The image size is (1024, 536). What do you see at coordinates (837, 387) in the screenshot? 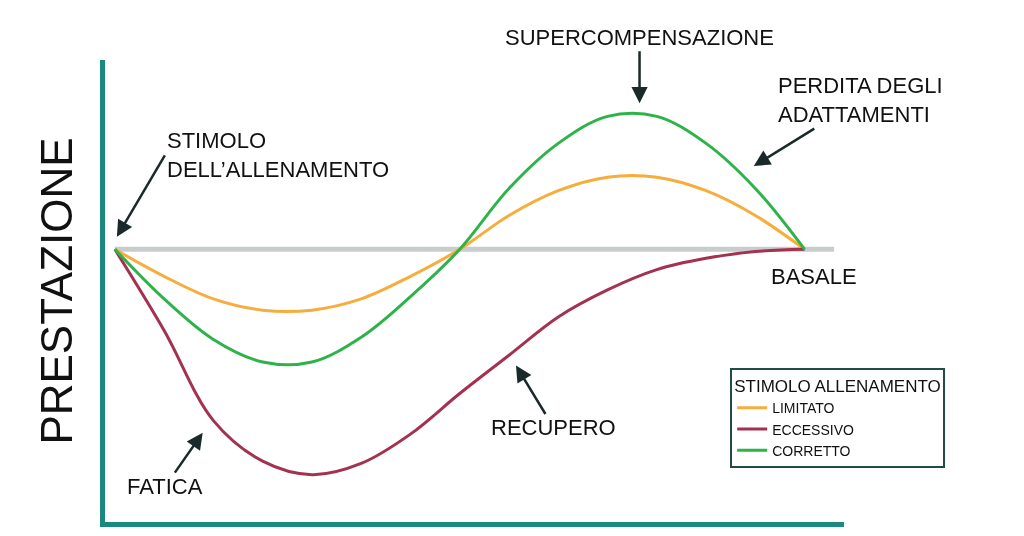
I see `legend-title: STIMOLO ALLENAMENTO` at bounding box center [837, 387].